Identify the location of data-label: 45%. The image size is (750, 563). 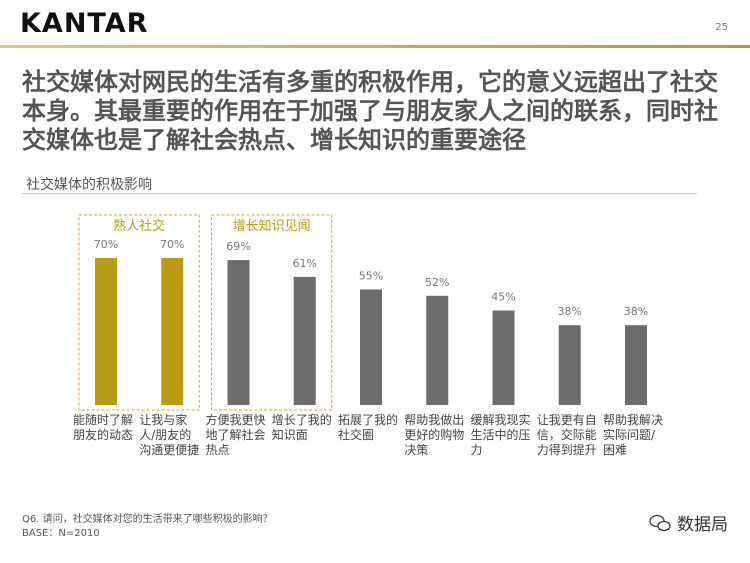
(503, 297).